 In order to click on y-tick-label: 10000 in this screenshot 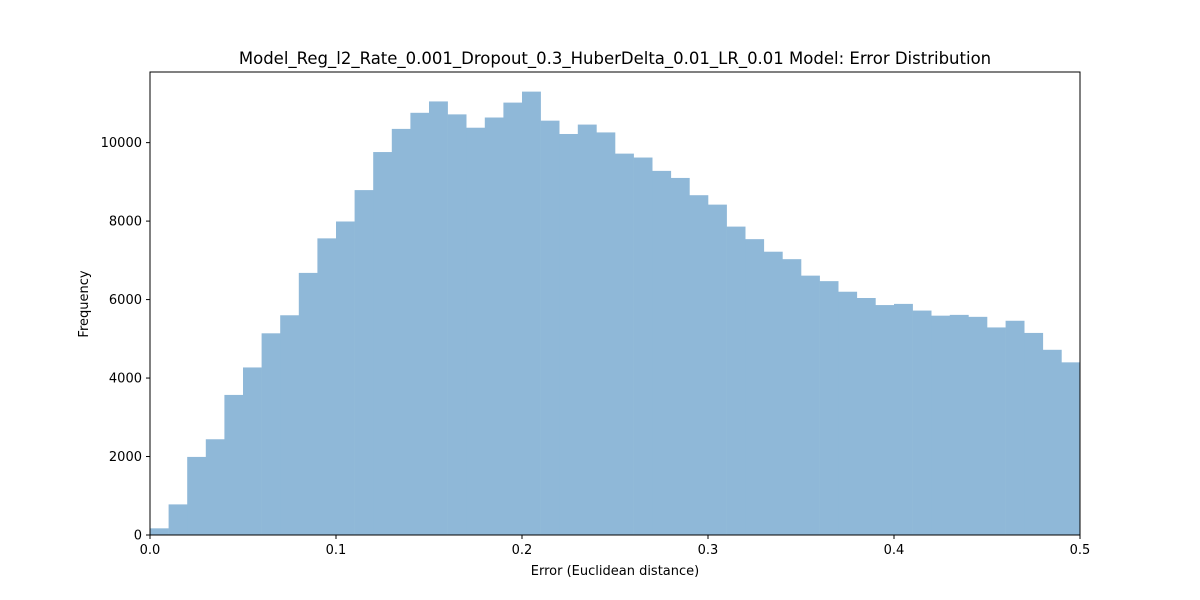, I will do `click(121, 143)`.